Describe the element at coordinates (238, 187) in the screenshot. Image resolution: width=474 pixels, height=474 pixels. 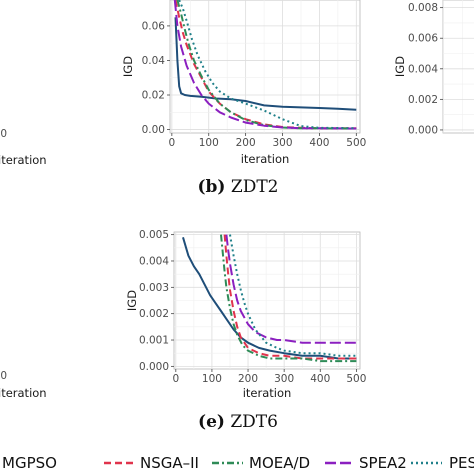
I see `caption-b: (b) ZDT2` at that location.